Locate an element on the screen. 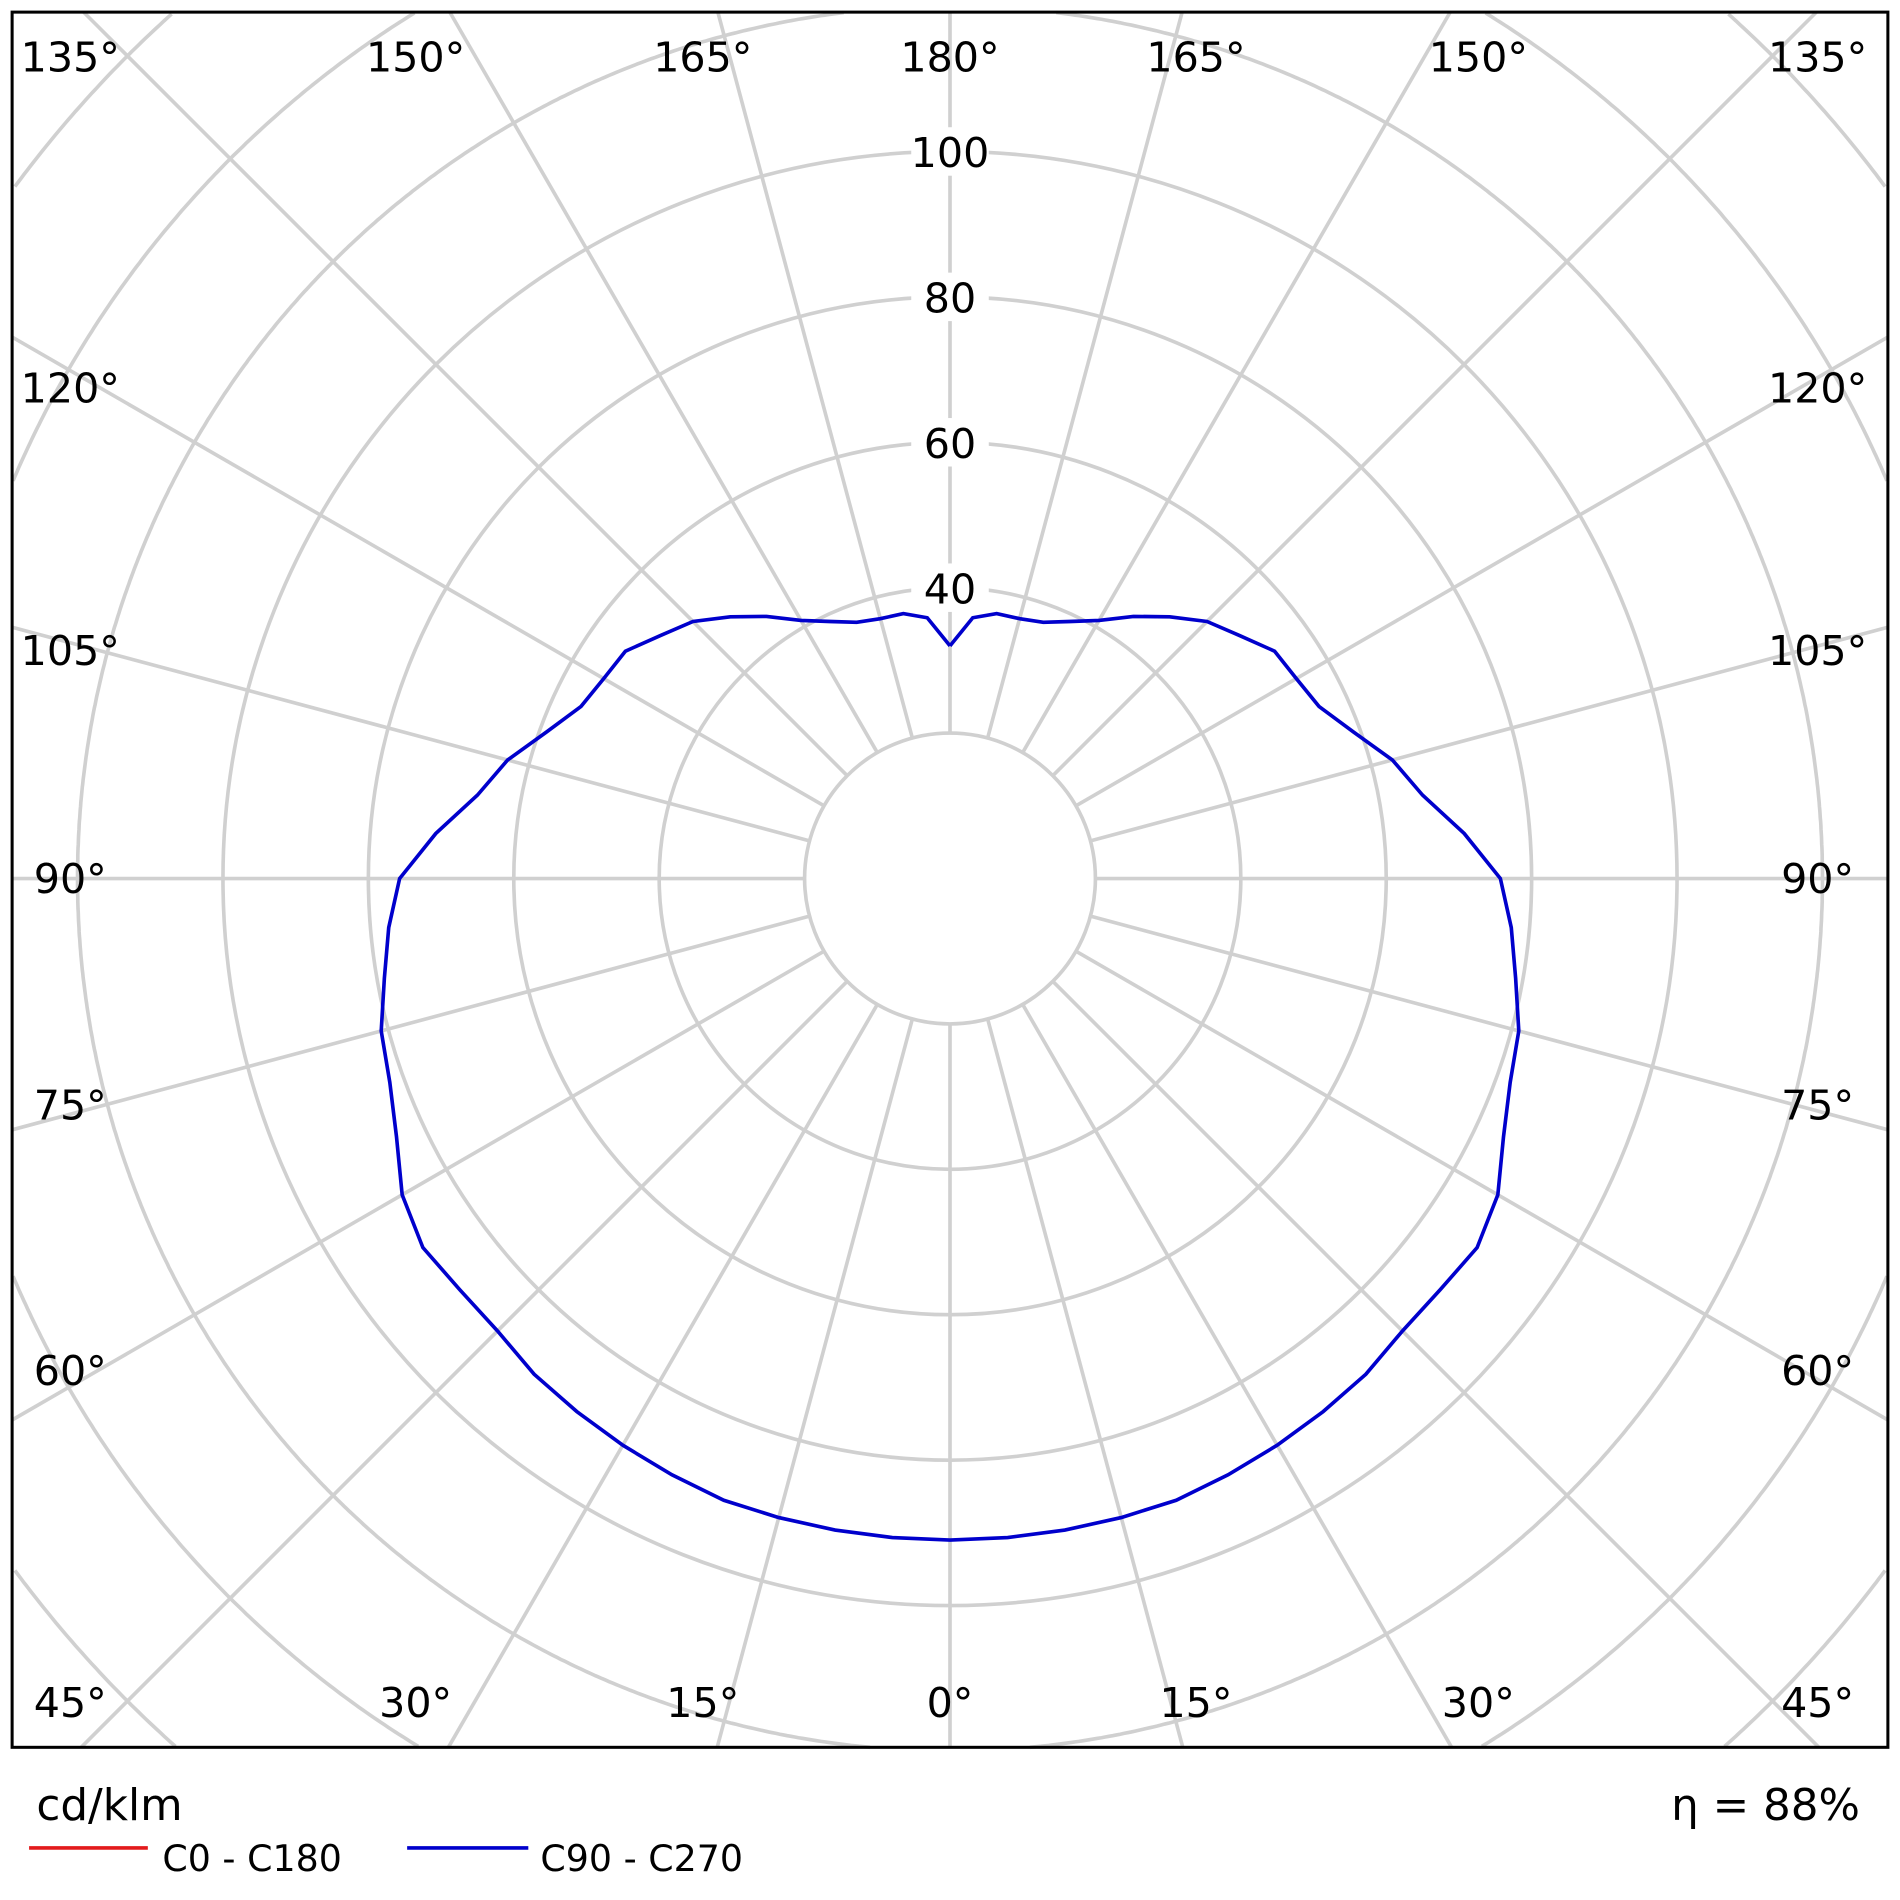 This screenshot has height=1900, width=1900. angle-label-right: 60° is located at coordinates (1817, 1371).